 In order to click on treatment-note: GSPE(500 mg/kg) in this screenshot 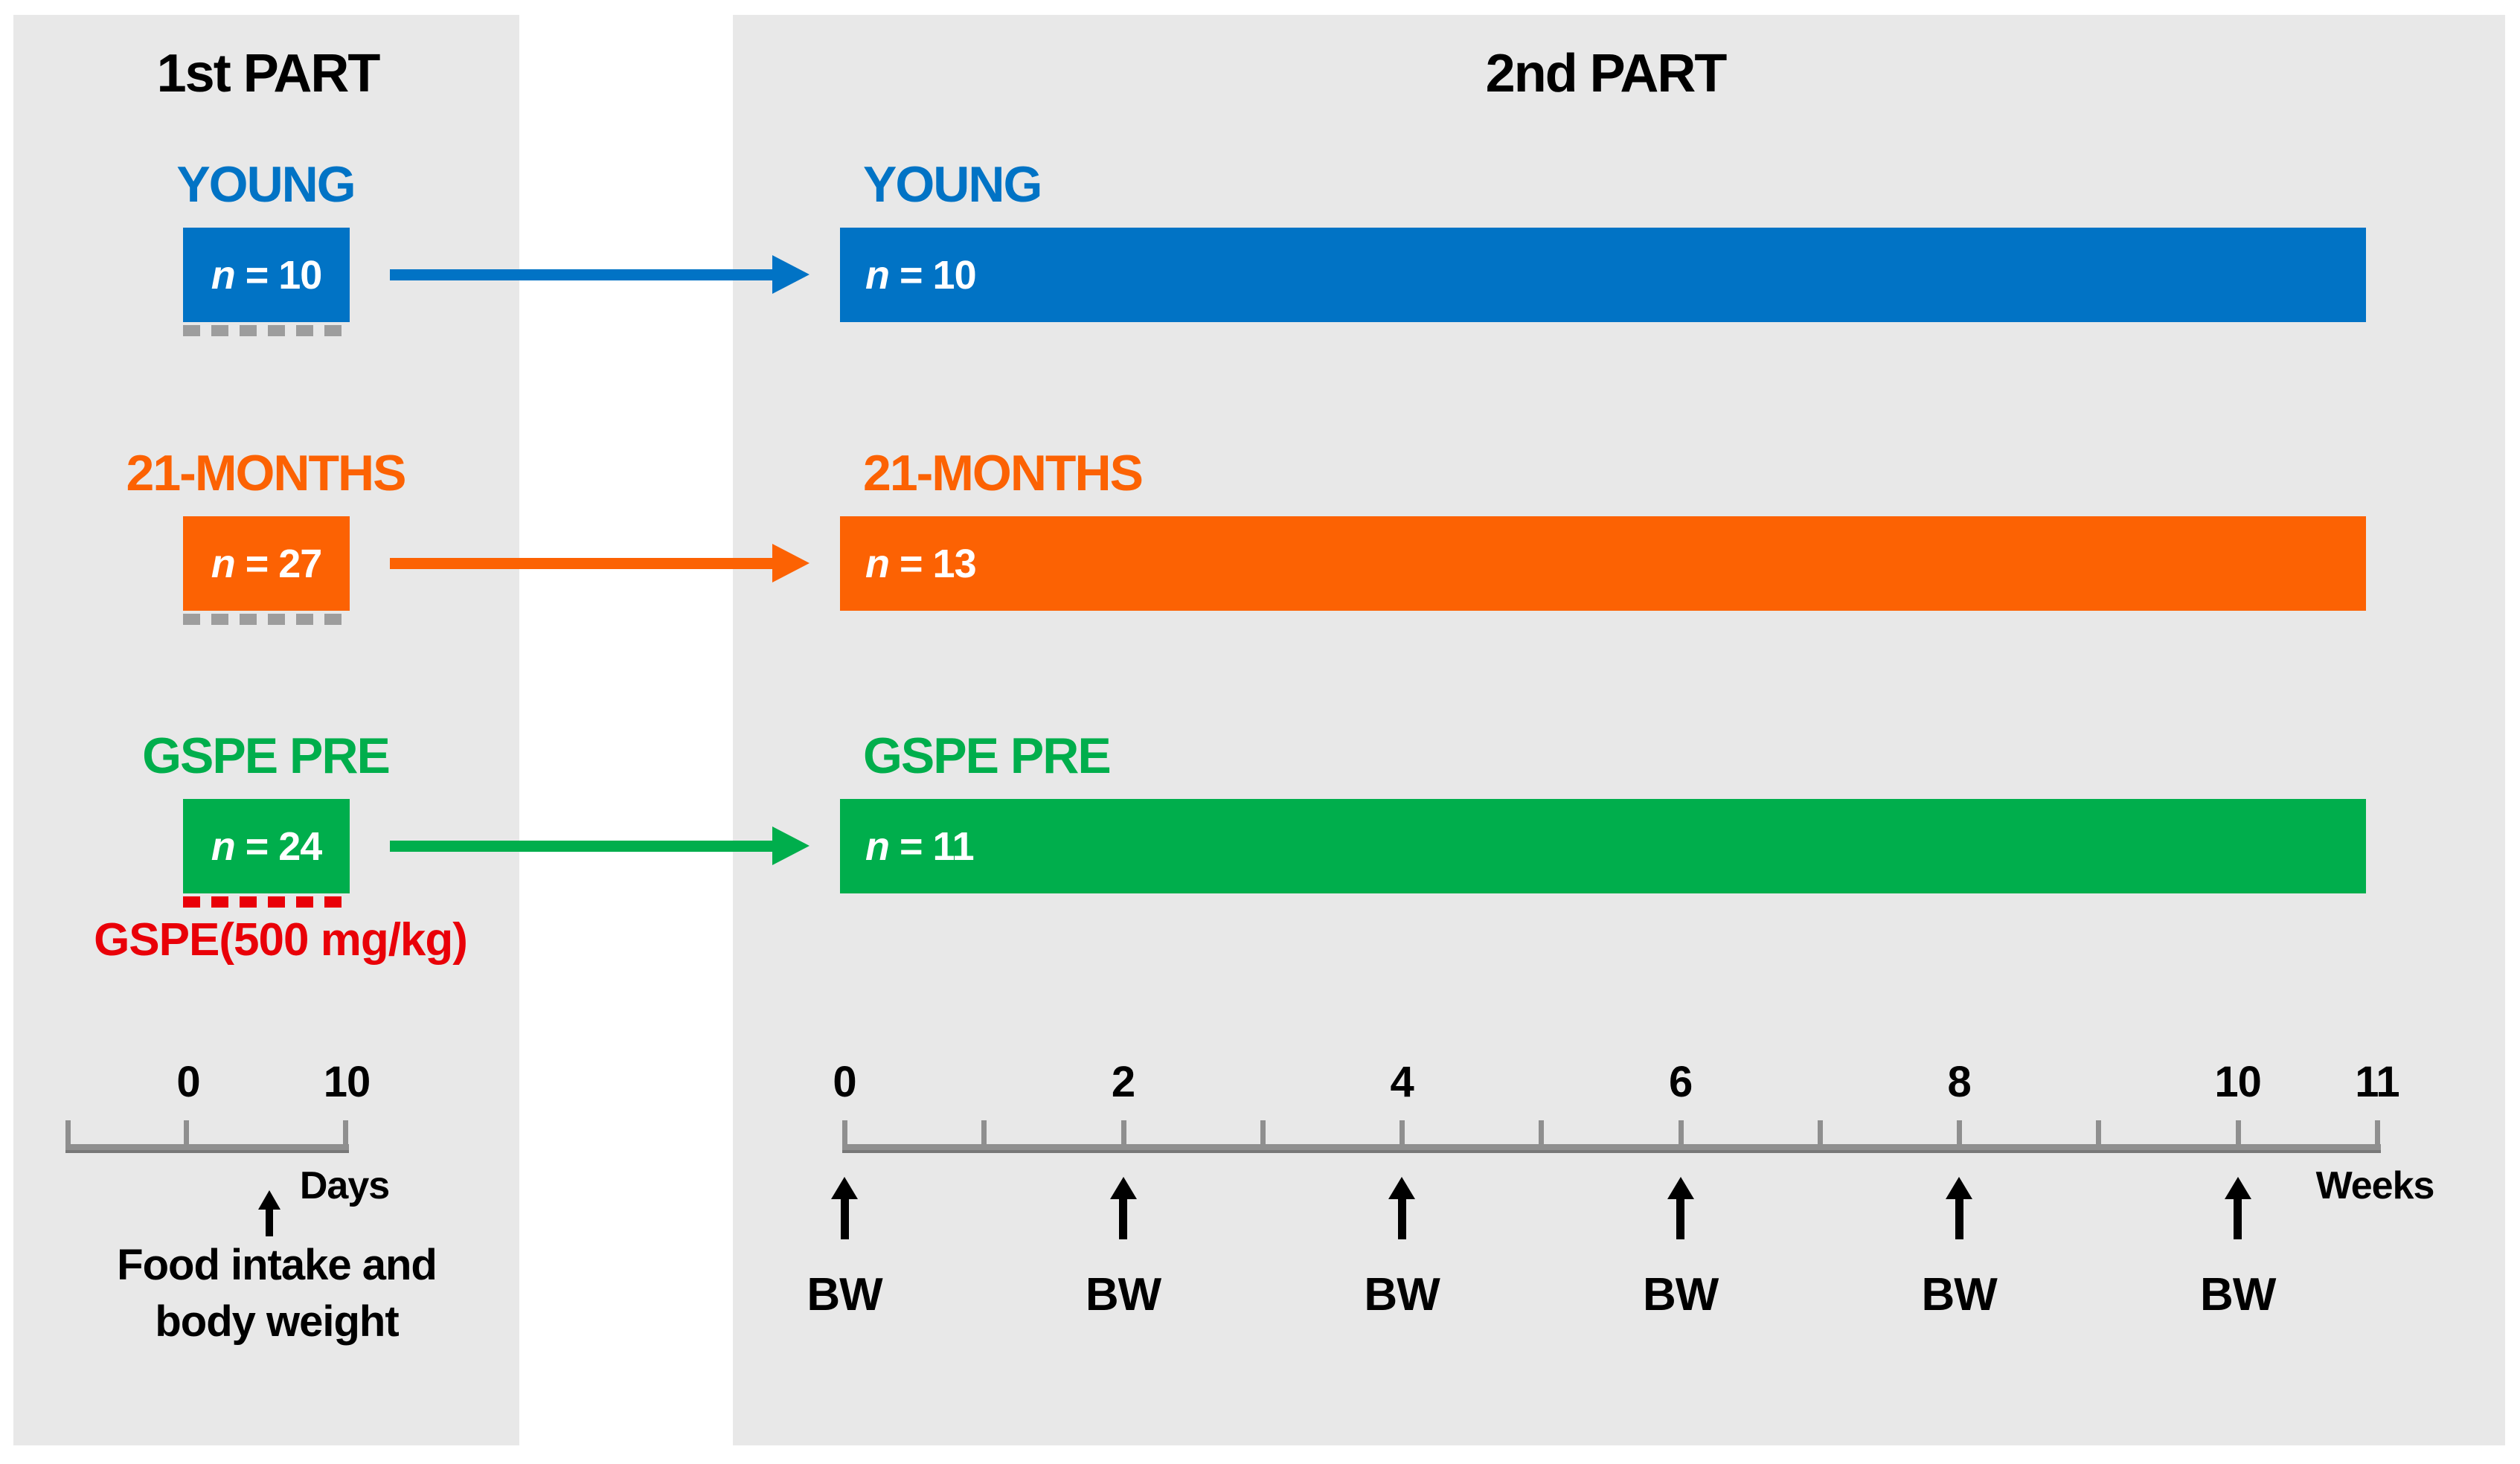, I will do `click(281, 940)`.